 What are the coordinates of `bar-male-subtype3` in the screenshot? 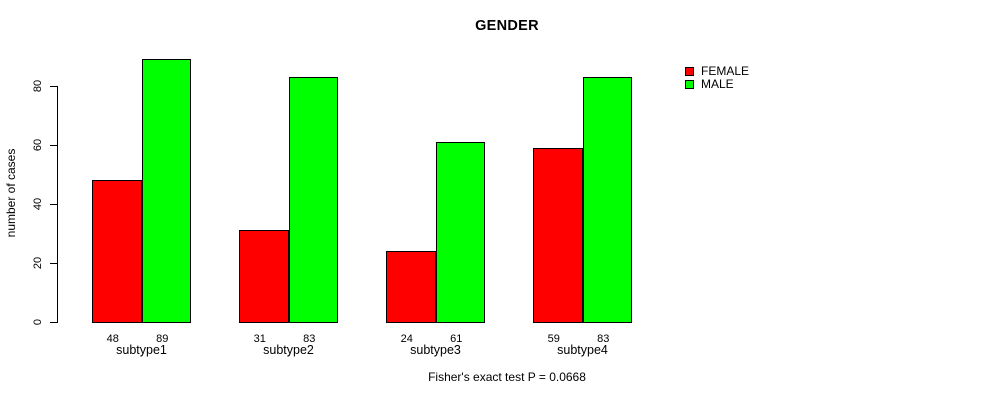 It's located at (460, 232).